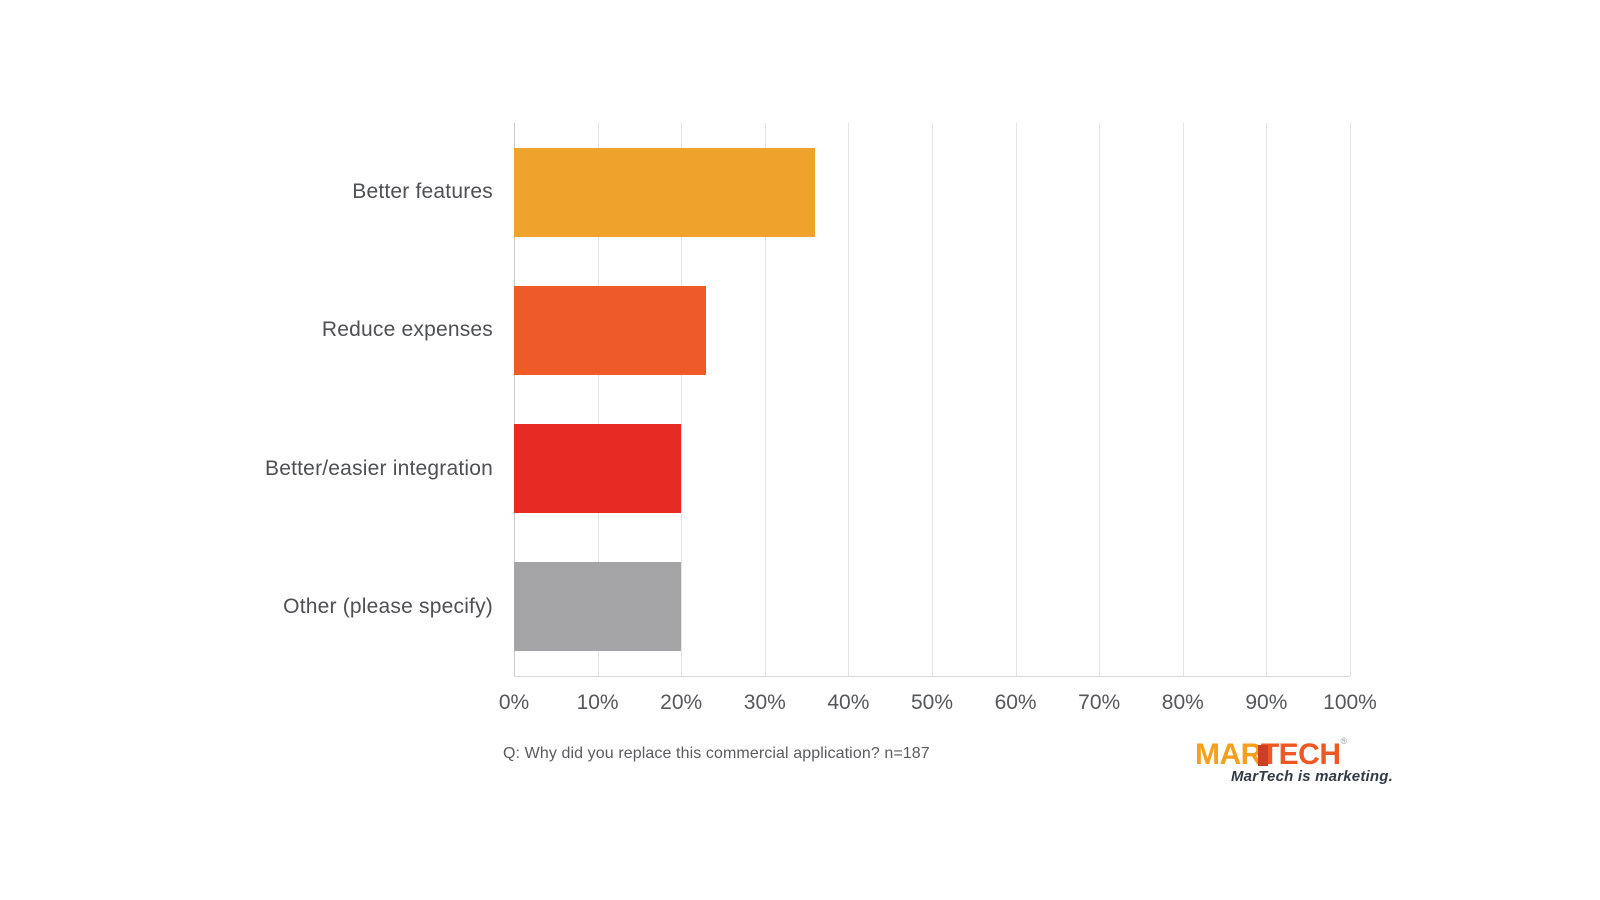  What do you see at coordinates (1182, 702) in the screenshot?
I see `x-tick-label-80: 80%` at bounding box center [1182, 702].